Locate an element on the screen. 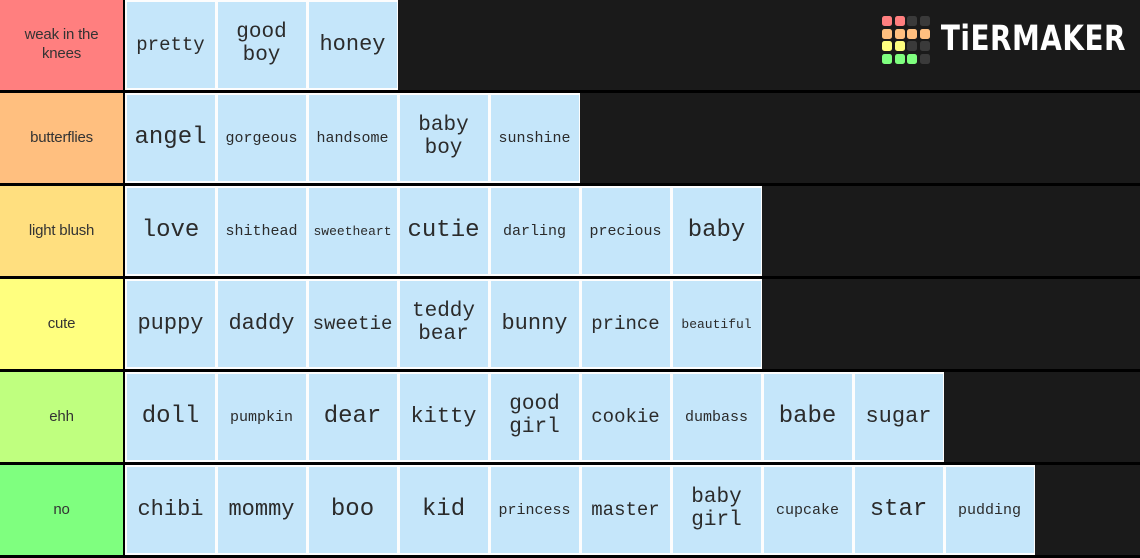 The image size is (1140, 558). tier-item: dumbass is located at coordinates (716, 417).